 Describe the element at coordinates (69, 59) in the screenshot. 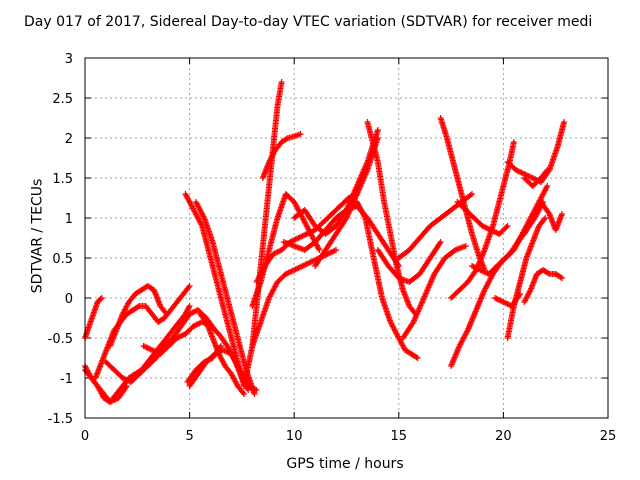

I see `y-tick-label: 3` at that location.